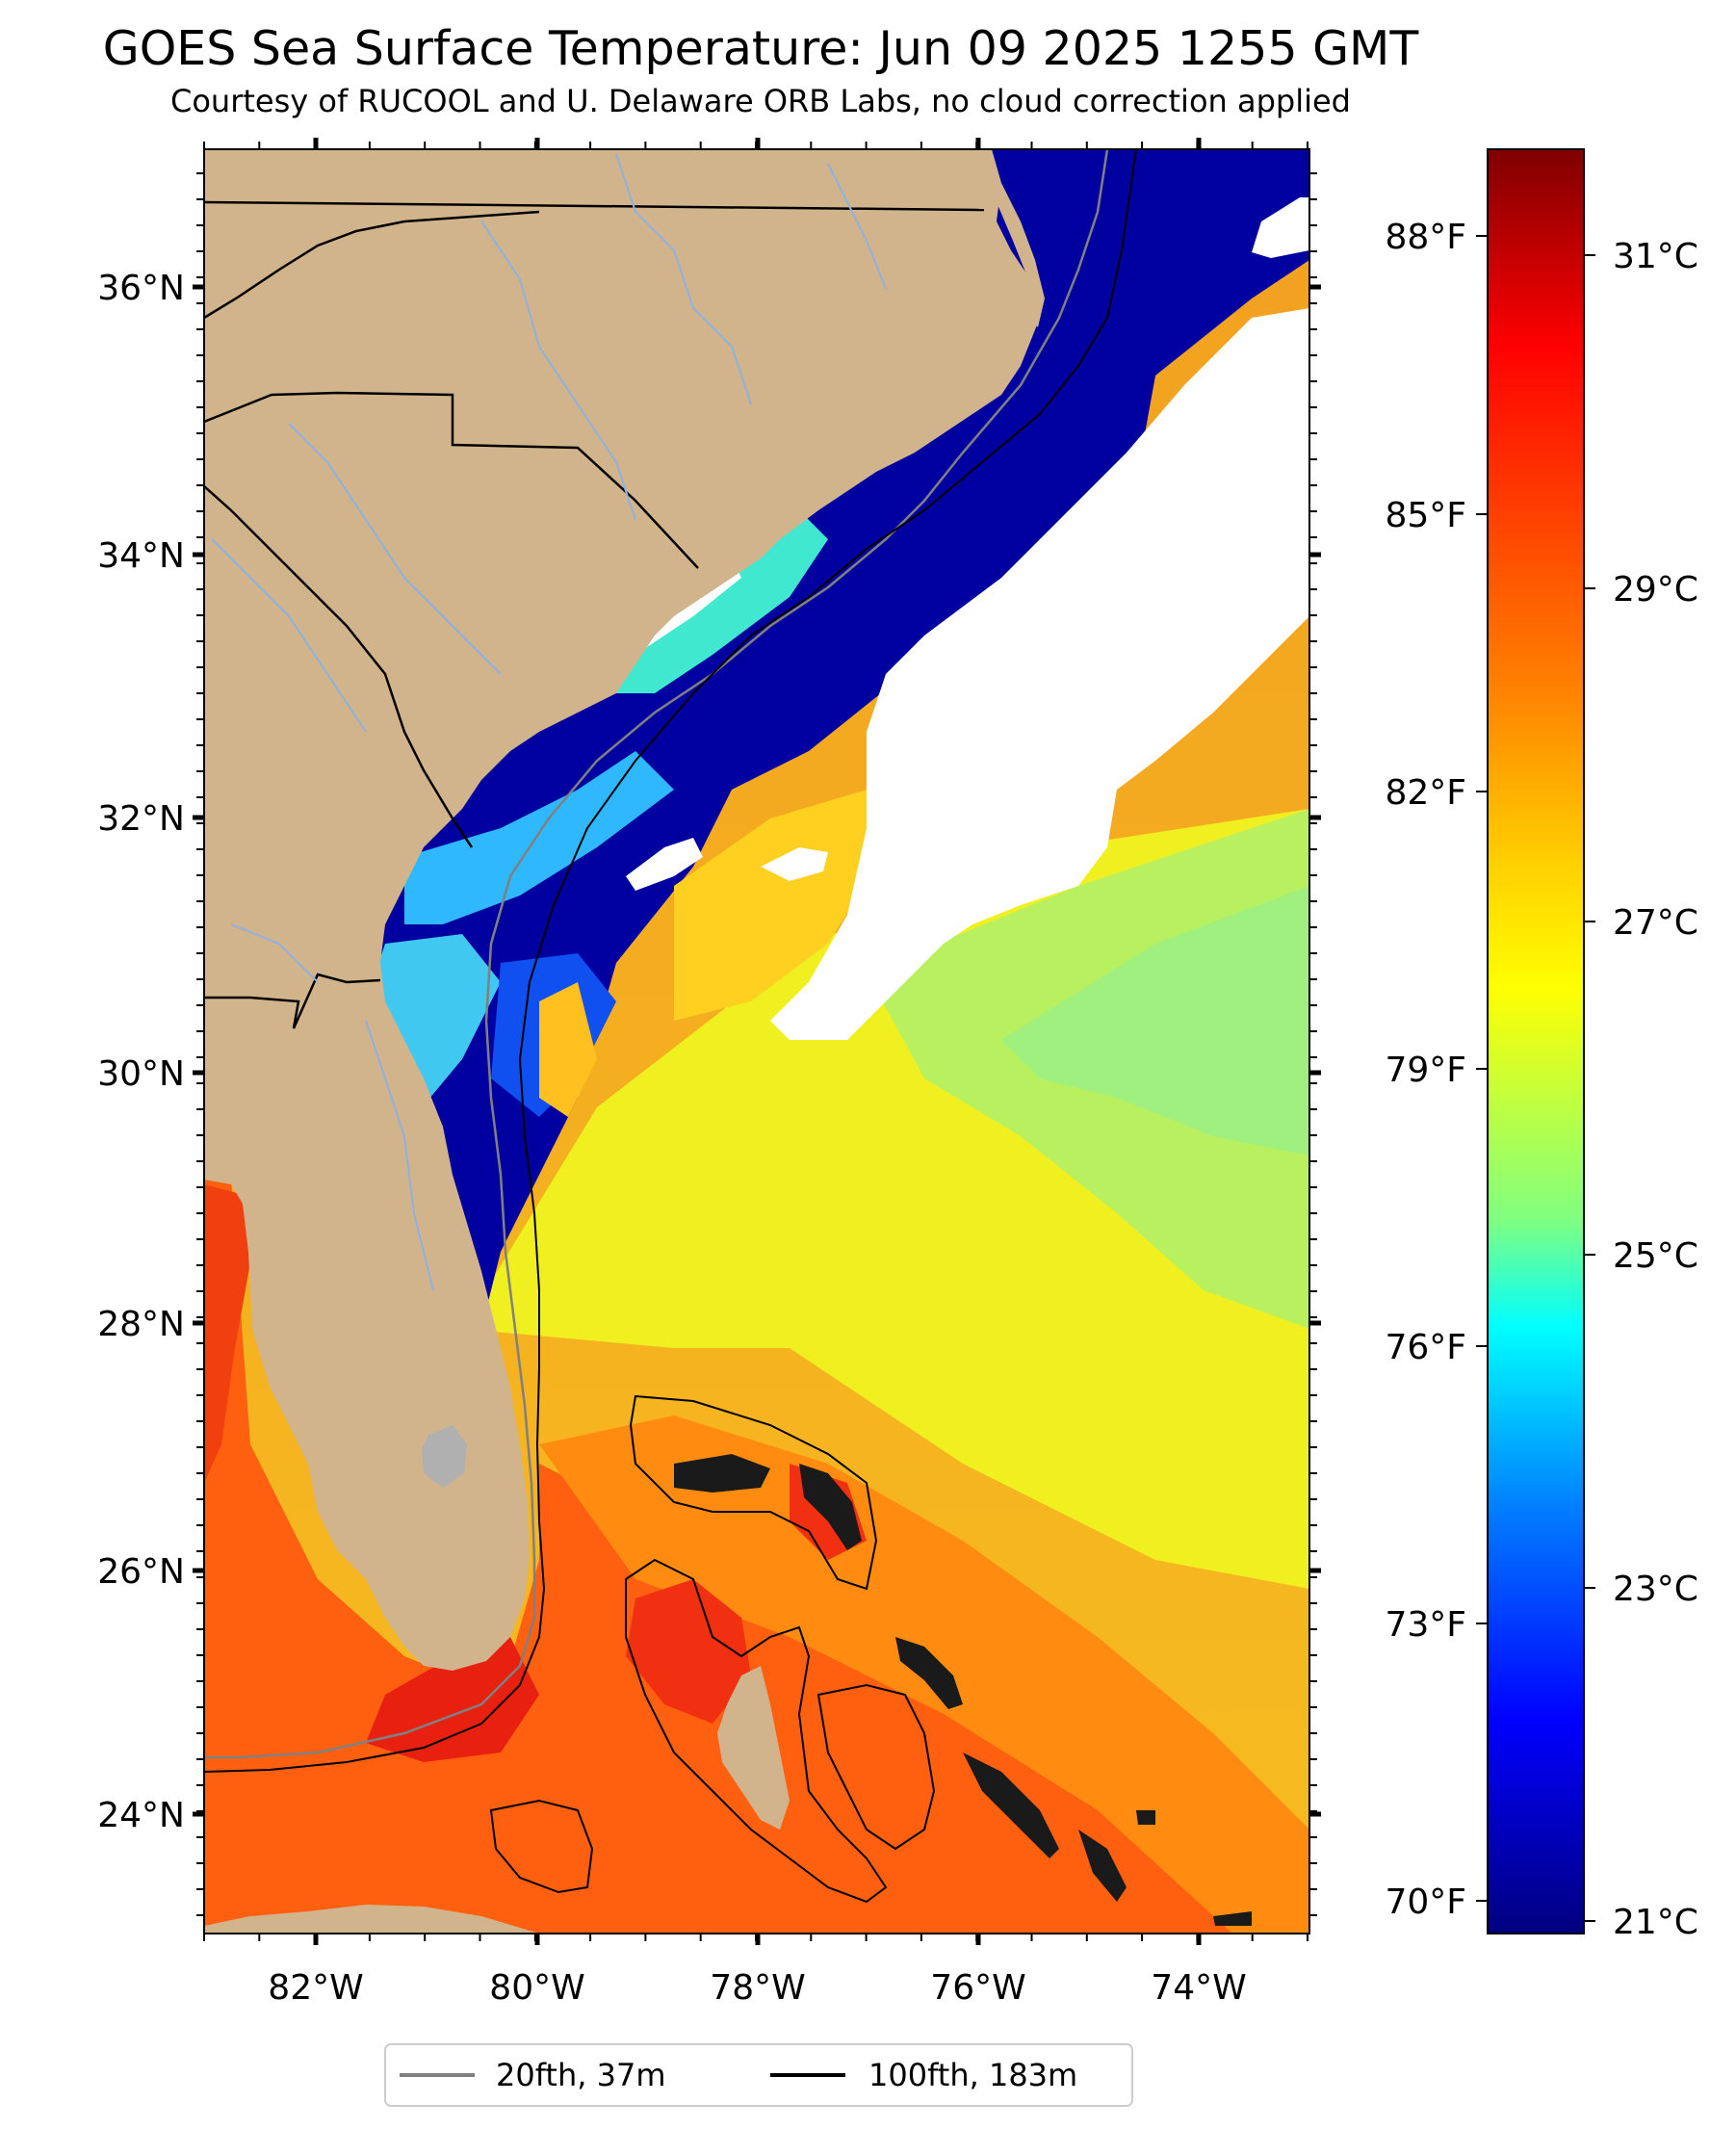 Image resolution: width=1736 pixels, height=2129 pixels. Describe the element at coordinates (141, 1815) in the screenshot. I see `lat-label-24: 24°N` at that location.